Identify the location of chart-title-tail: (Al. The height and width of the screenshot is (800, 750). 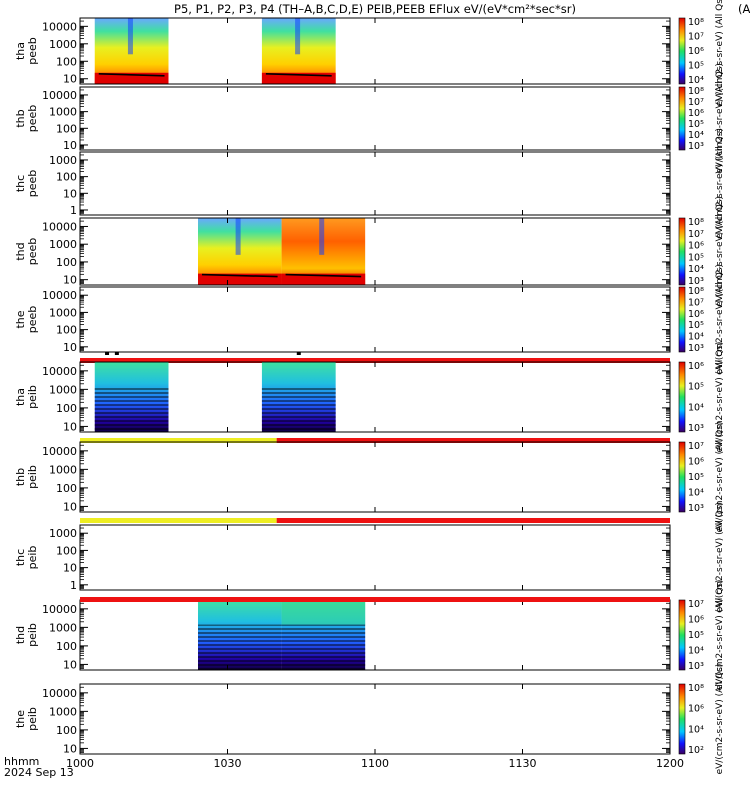
(744, 9).